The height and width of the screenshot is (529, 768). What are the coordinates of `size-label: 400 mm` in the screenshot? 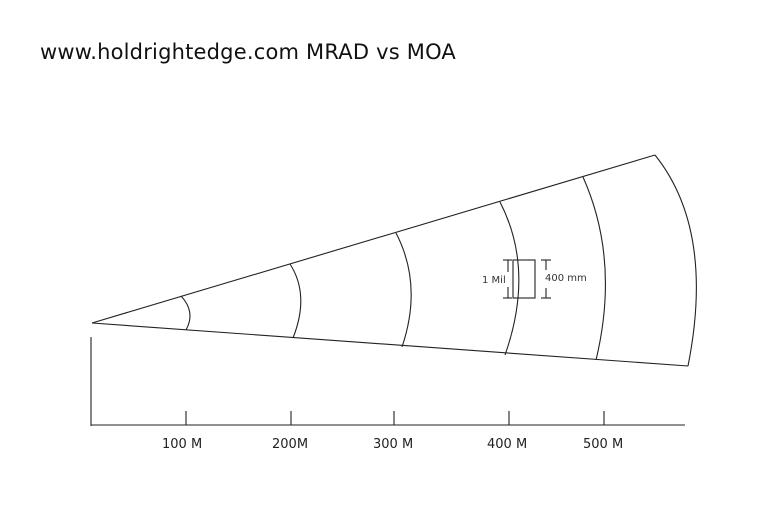 It's located at (566, 278).